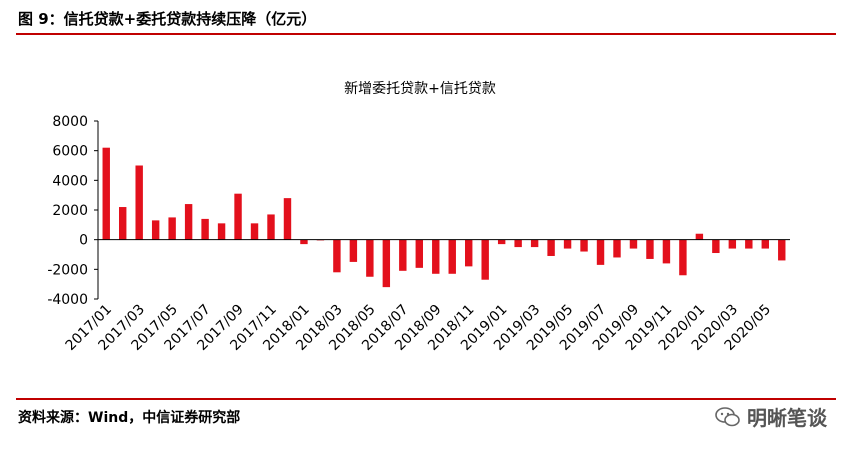 Image resolution: width=849 pixels, height=454 pixels. I want to click on y-tick-label: 0, so click(83, 241).